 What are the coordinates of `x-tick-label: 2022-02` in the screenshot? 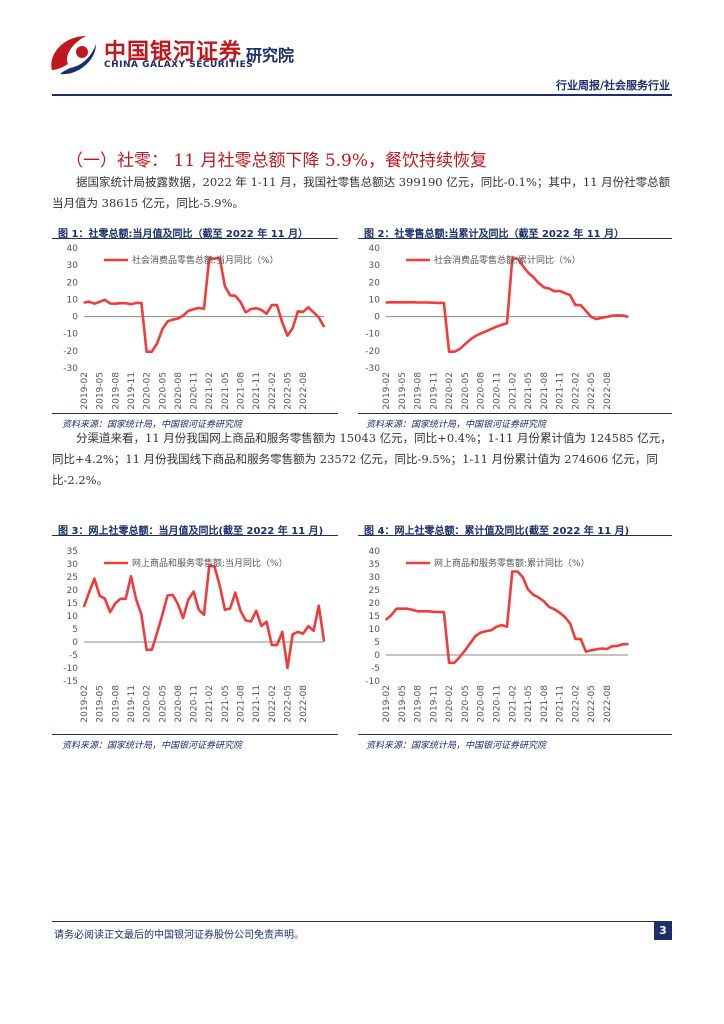 It's located at (273, 391).